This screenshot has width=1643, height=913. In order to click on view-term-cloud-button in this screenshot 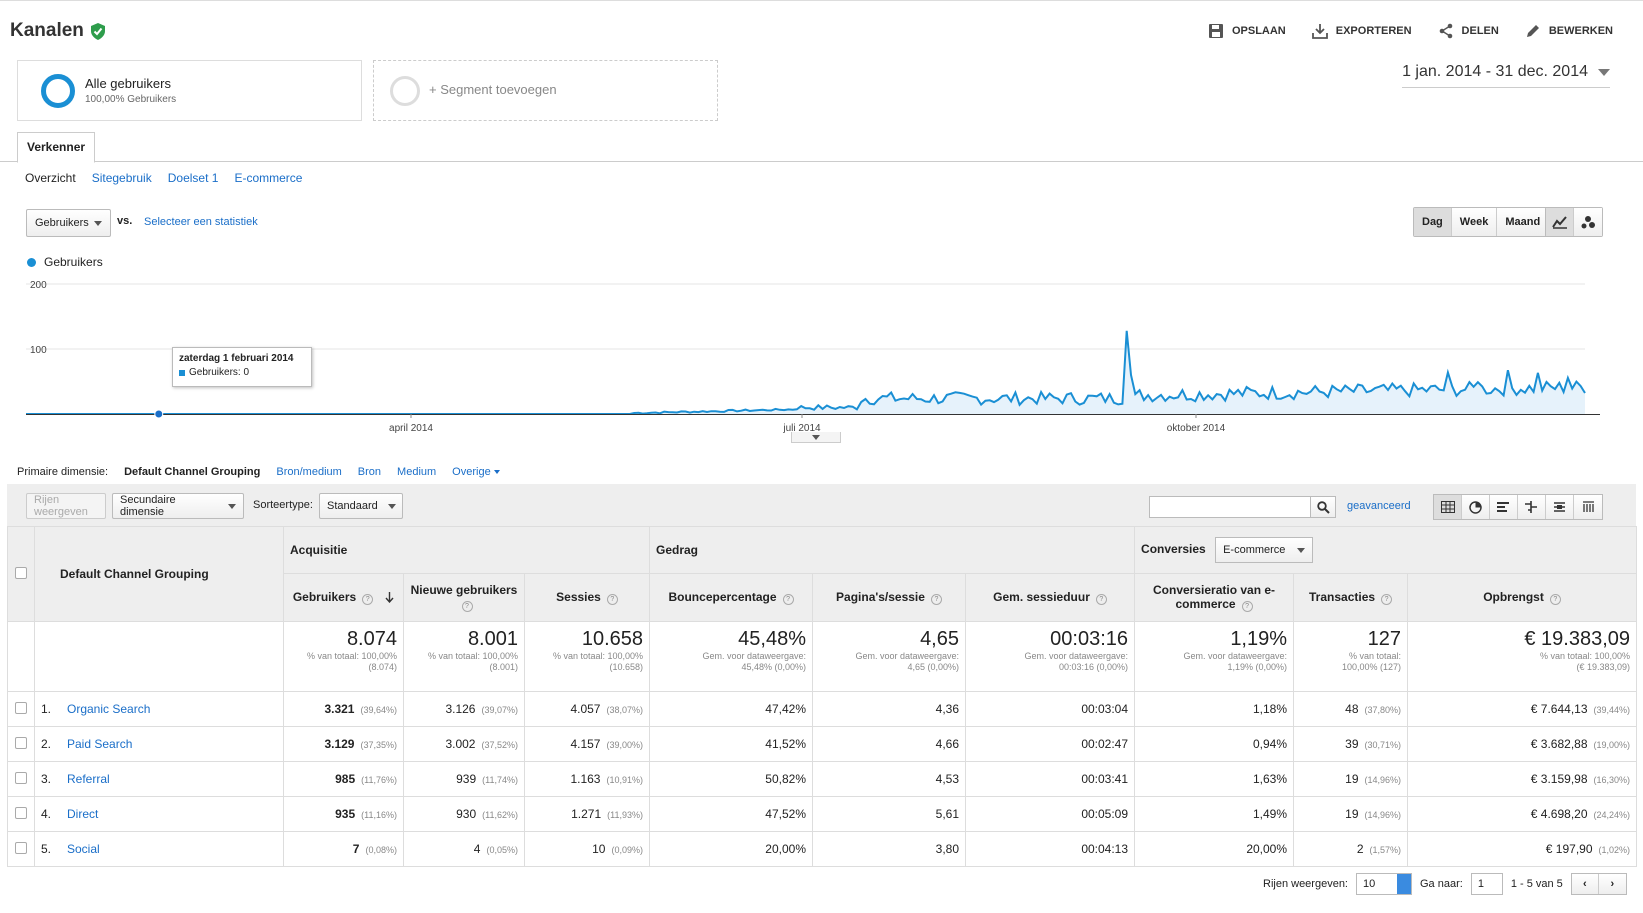, I will do `click(1560, 507)`.